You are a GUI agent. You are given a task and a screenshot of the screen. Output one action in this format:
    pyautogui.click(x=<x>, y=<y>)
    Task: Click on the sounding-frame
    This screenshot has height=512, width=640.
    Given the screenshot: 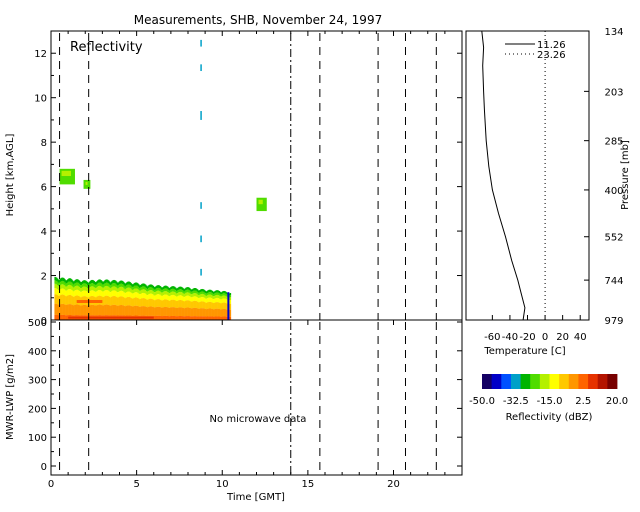 What is the action you would take?
    pyautogui.click(x=527, y=175)
    